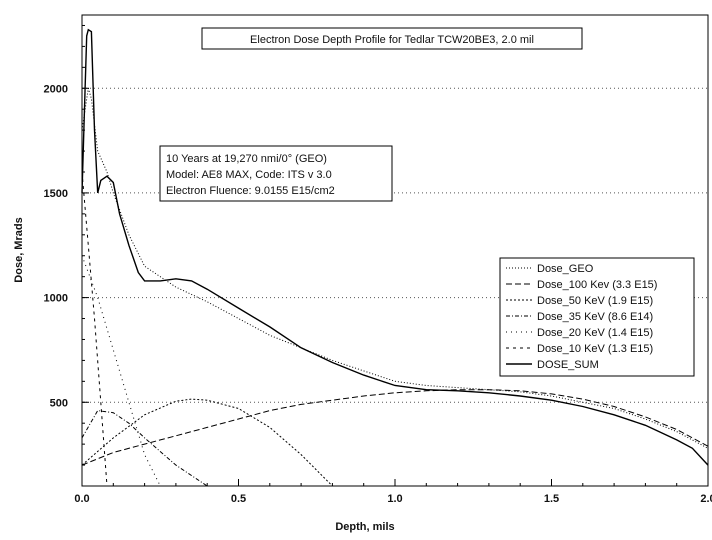  Describe the element at coordinates (364, 527) in the screenshot. I see `x-axis-label: Depth, mils` at that location.